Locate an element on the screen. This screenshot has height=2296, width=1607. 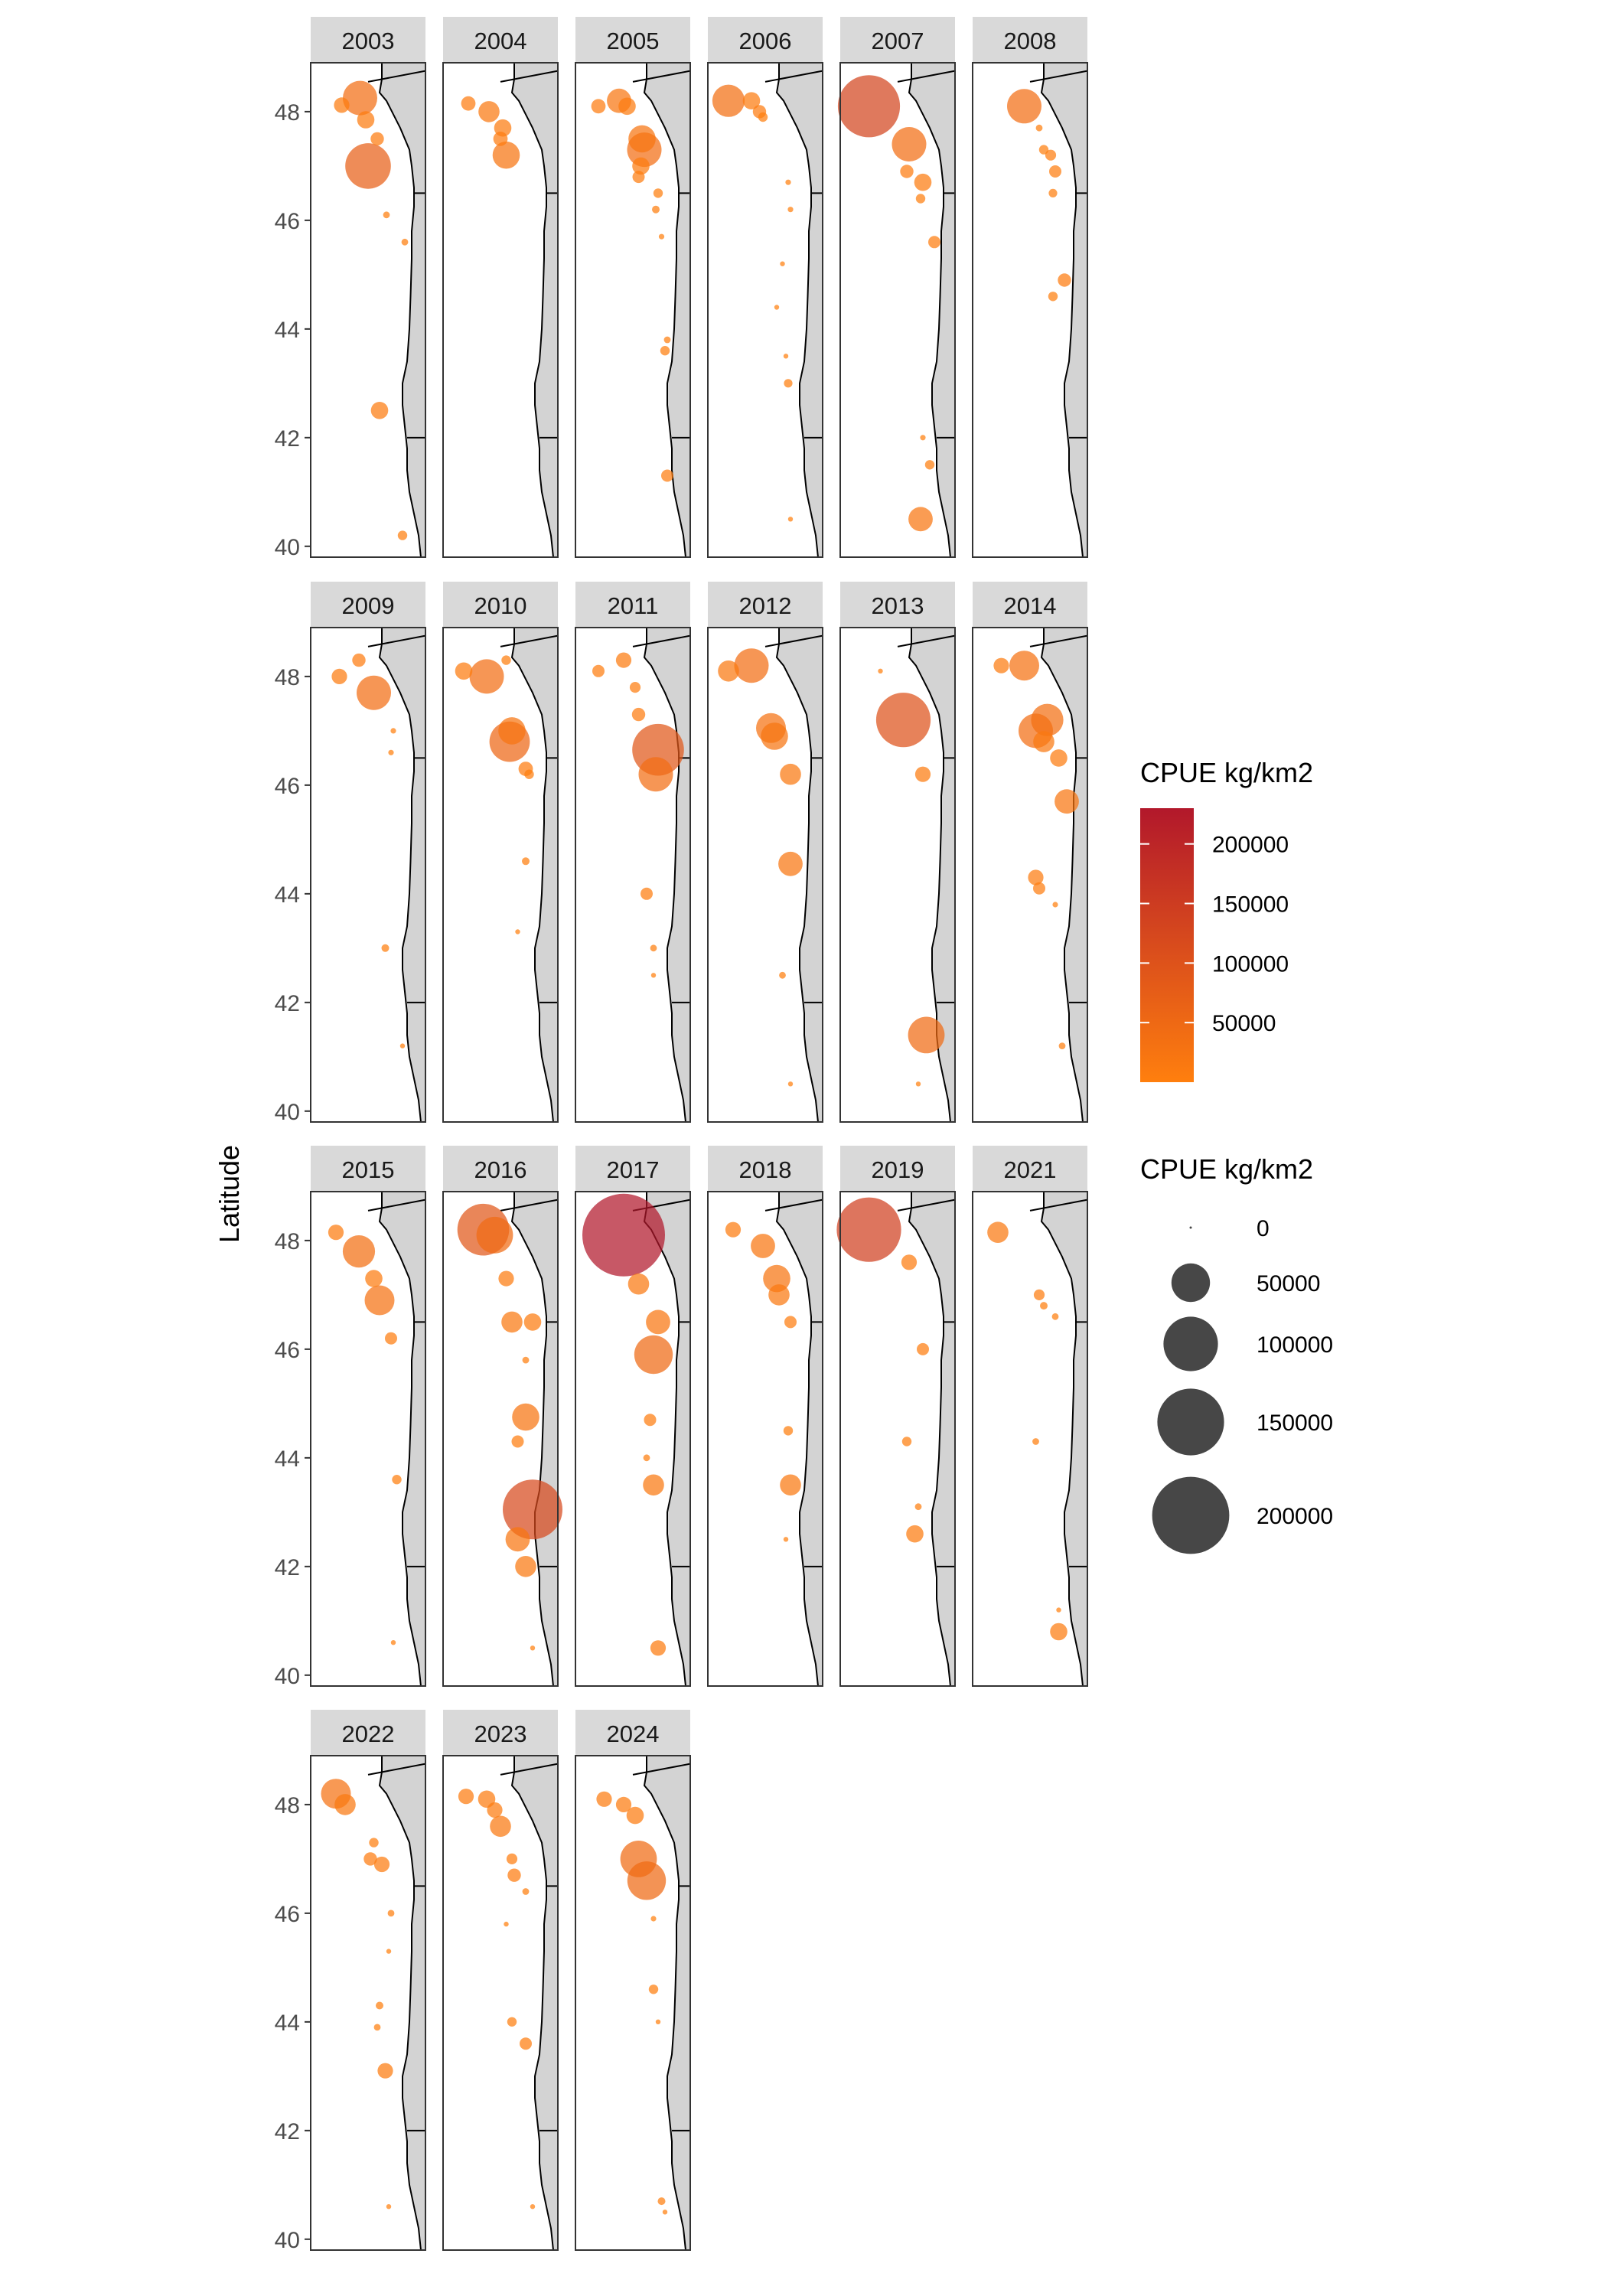
facet-strip-label: 2013 is located at coordinates (898, 605).